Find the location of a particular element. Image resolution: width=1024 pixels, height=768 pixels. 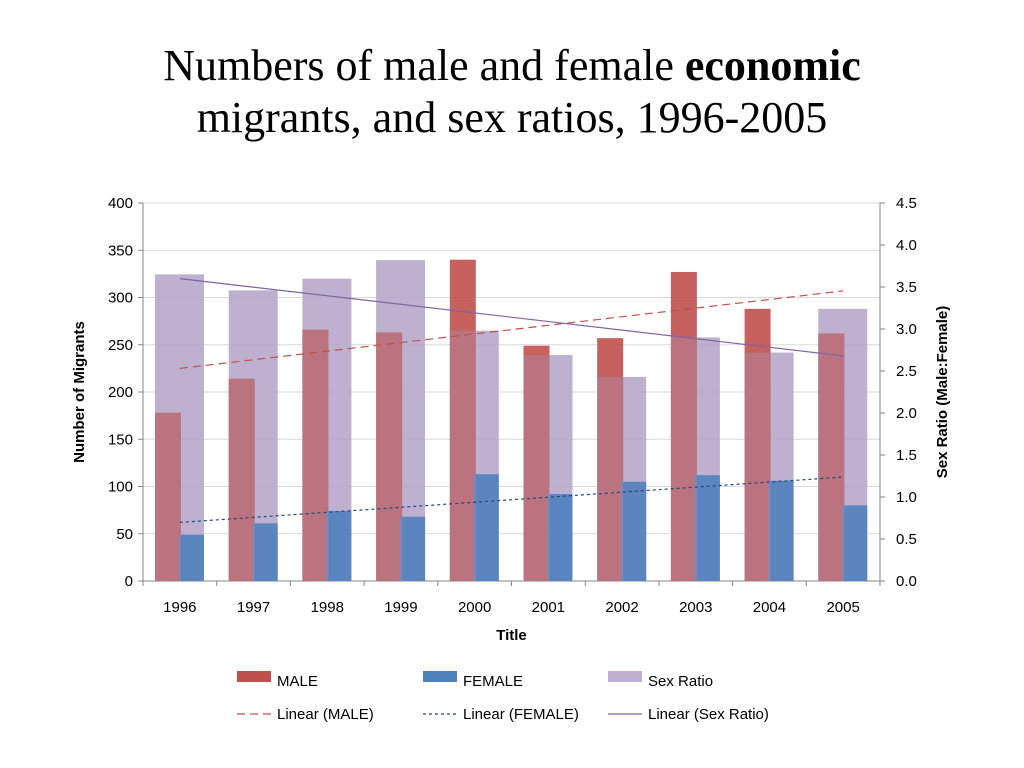

left-tick-label: 400 is located at coordinates (120, 203).